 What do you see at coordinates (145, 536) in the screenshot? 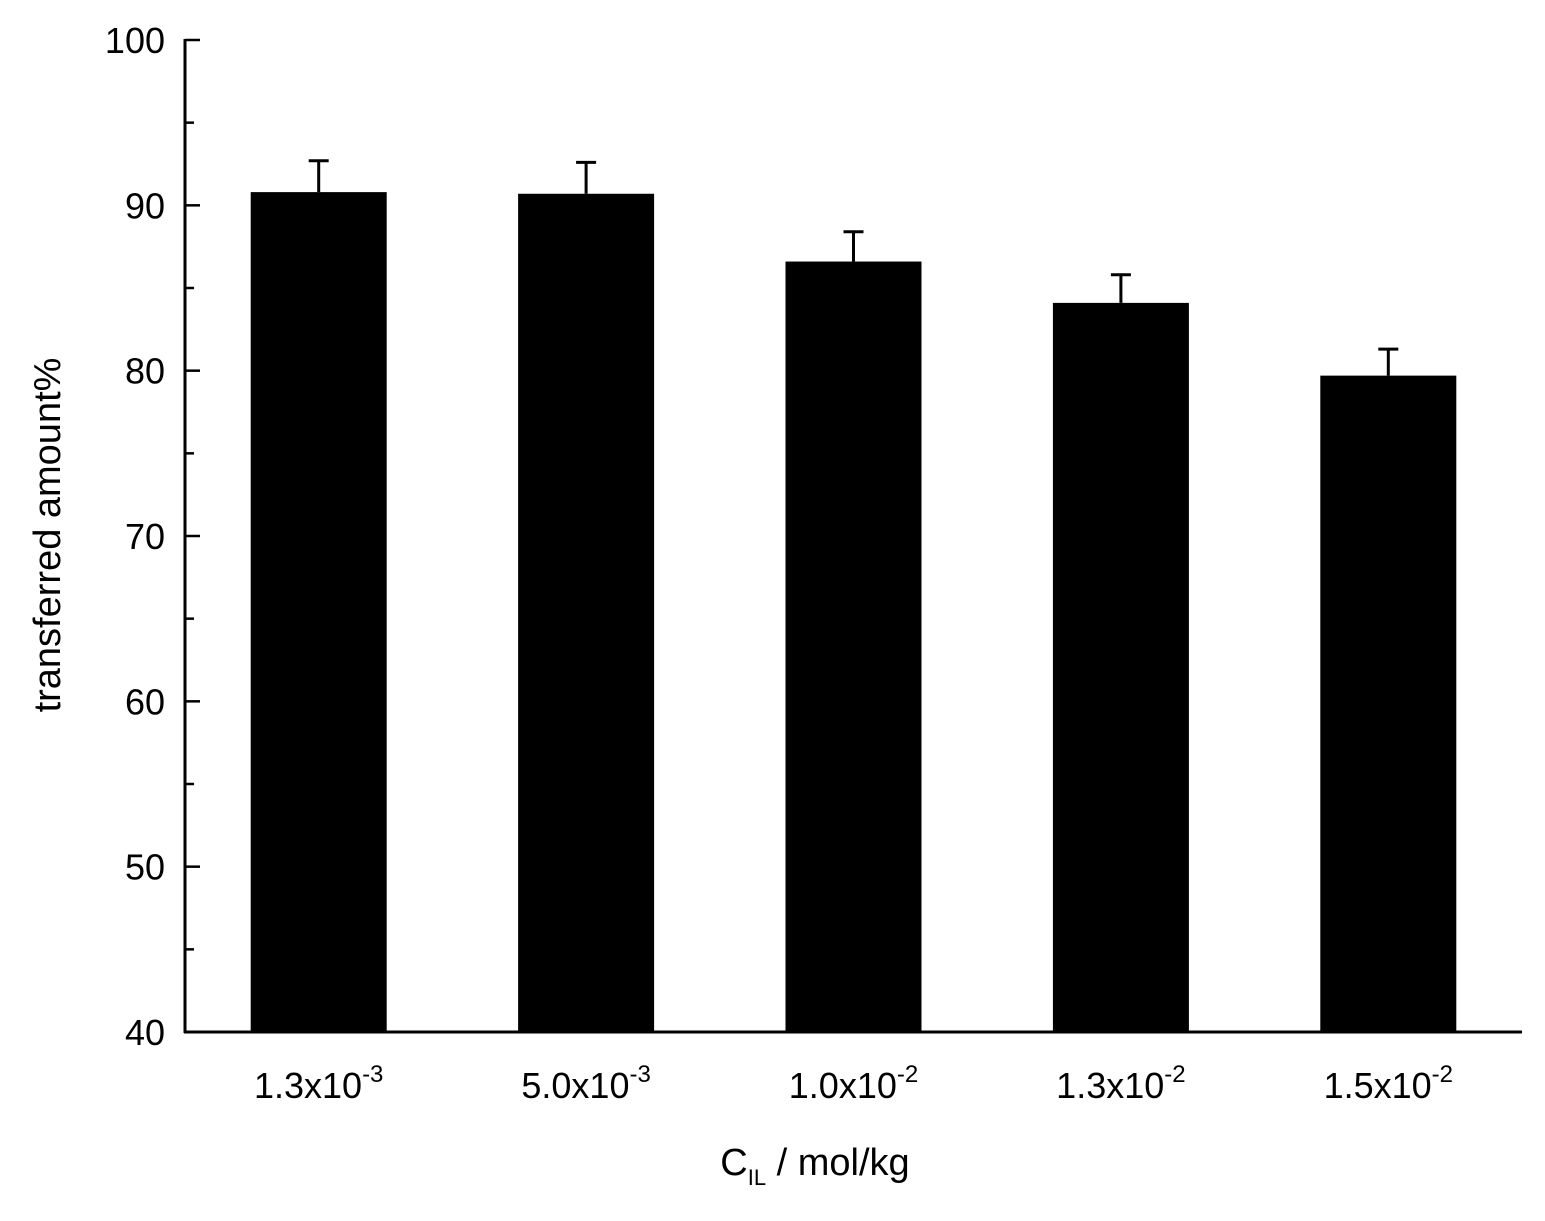
I see `y-tick-label: 70` at bounding box center [145, 536].